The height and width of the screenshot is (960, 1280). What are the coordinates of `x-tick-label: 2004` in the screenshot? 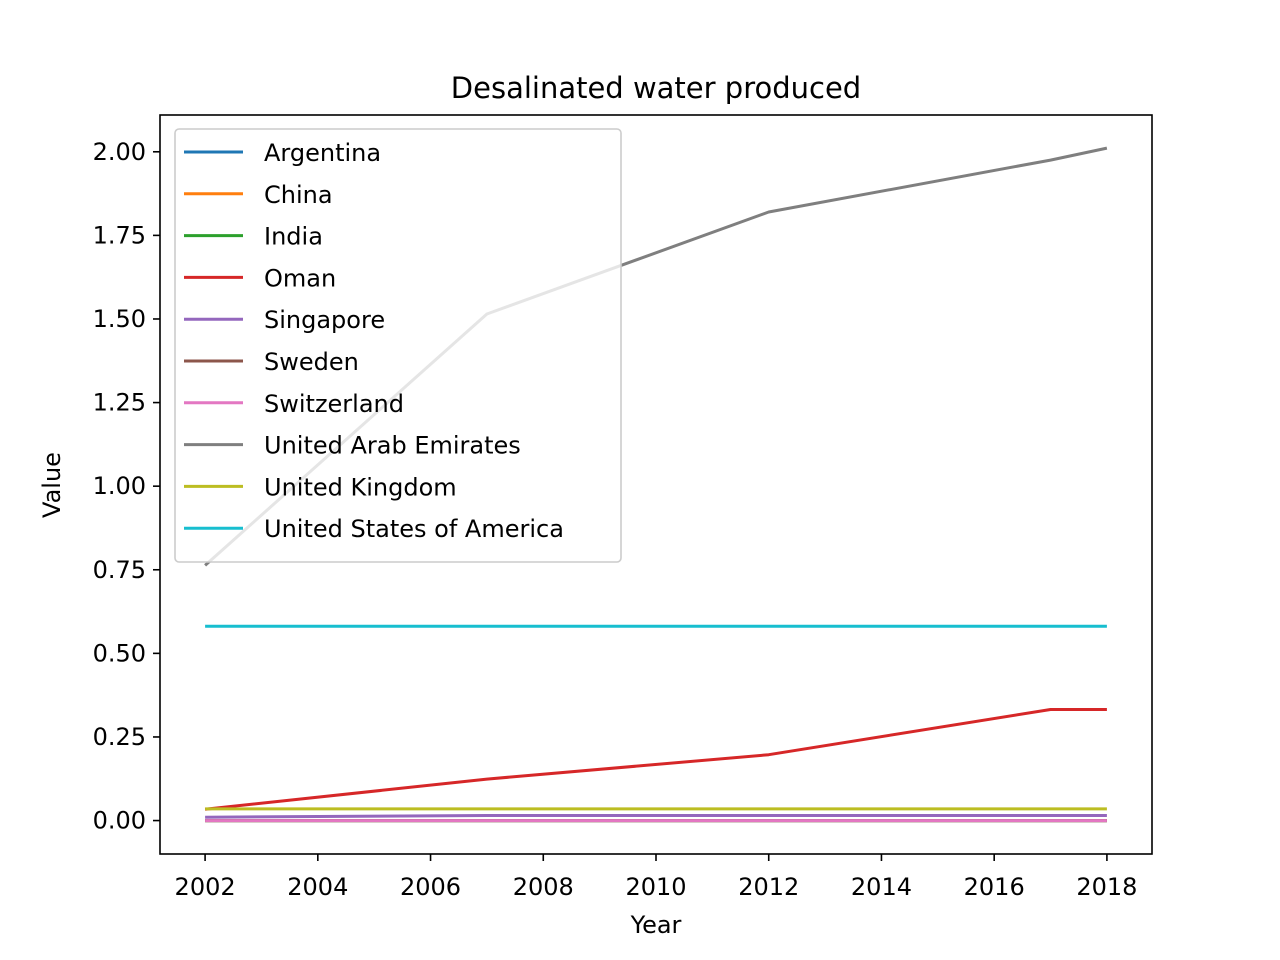 It's located at (317, 887).